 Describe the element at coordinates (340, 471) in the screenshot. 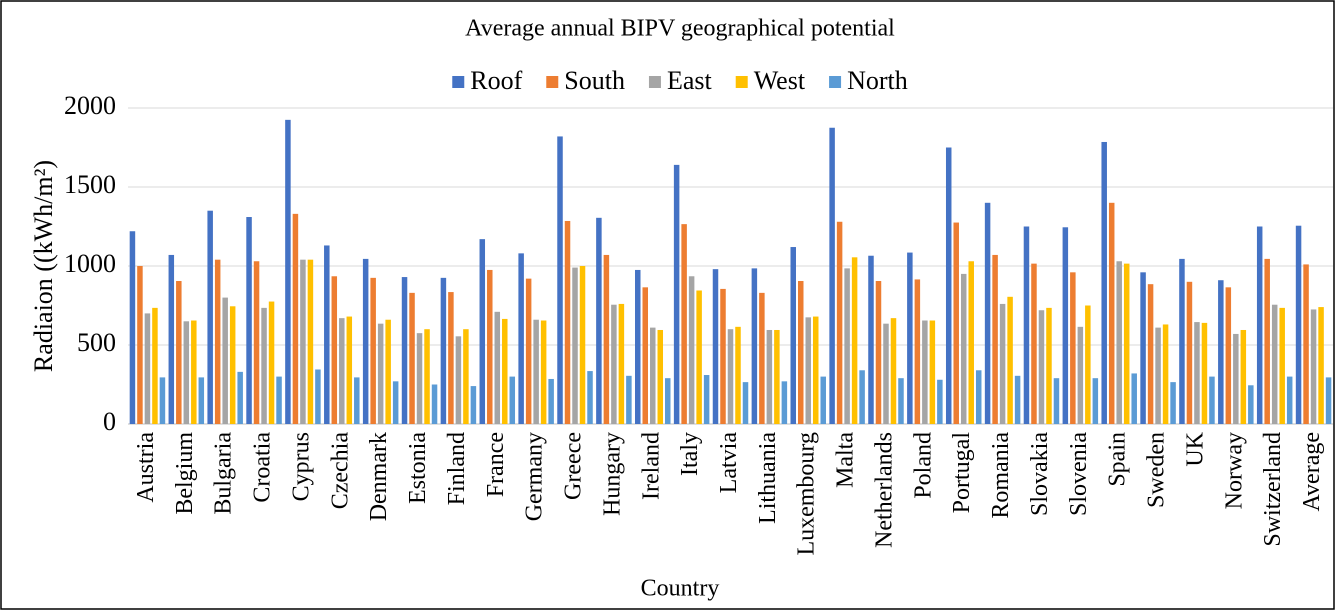

I see `x-tick-label: Czechia` at that location.